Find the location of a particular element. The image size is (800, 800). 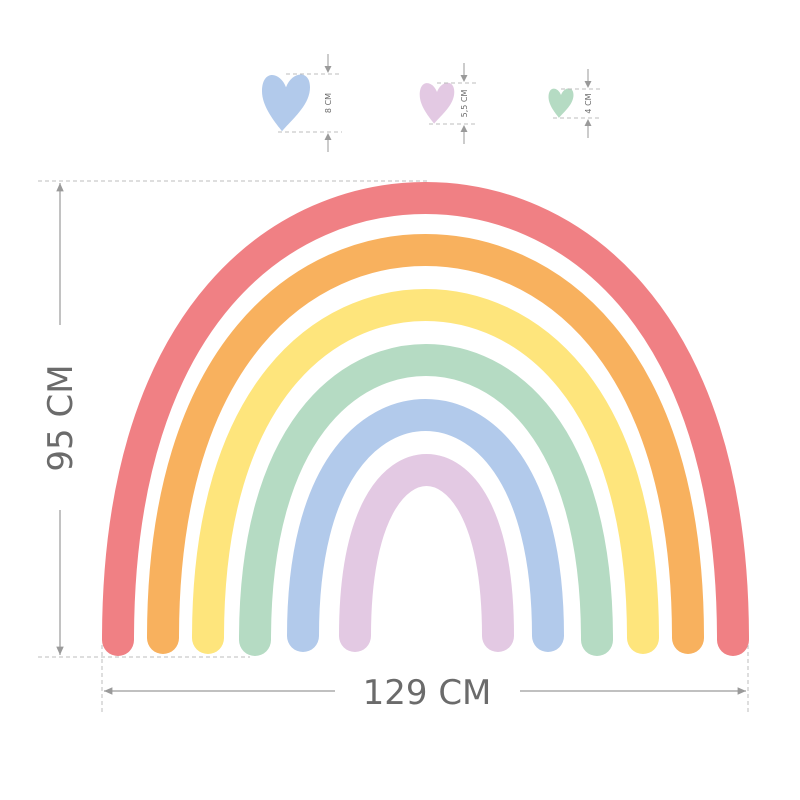

heart-size-label: 8 CM is located at coordinates (328, 103).